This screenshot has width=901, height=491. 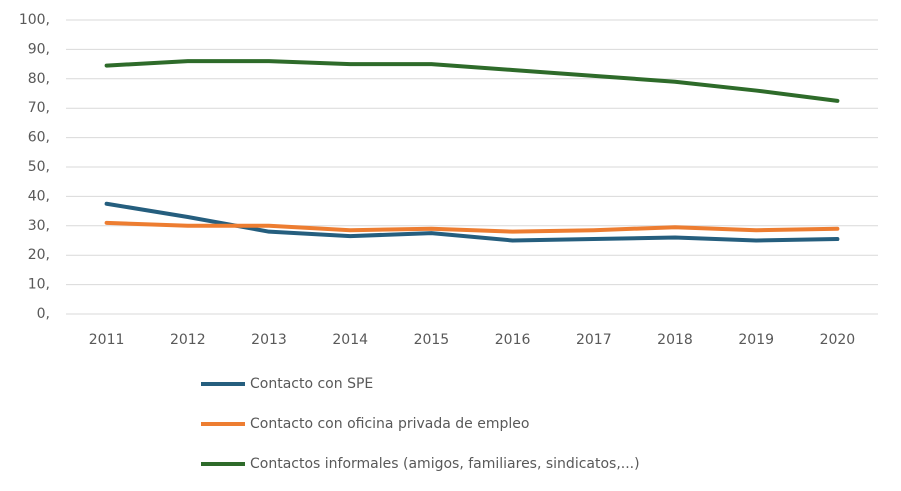 I want to click on y-tick-label: 60,, so click(x=39, y=138).